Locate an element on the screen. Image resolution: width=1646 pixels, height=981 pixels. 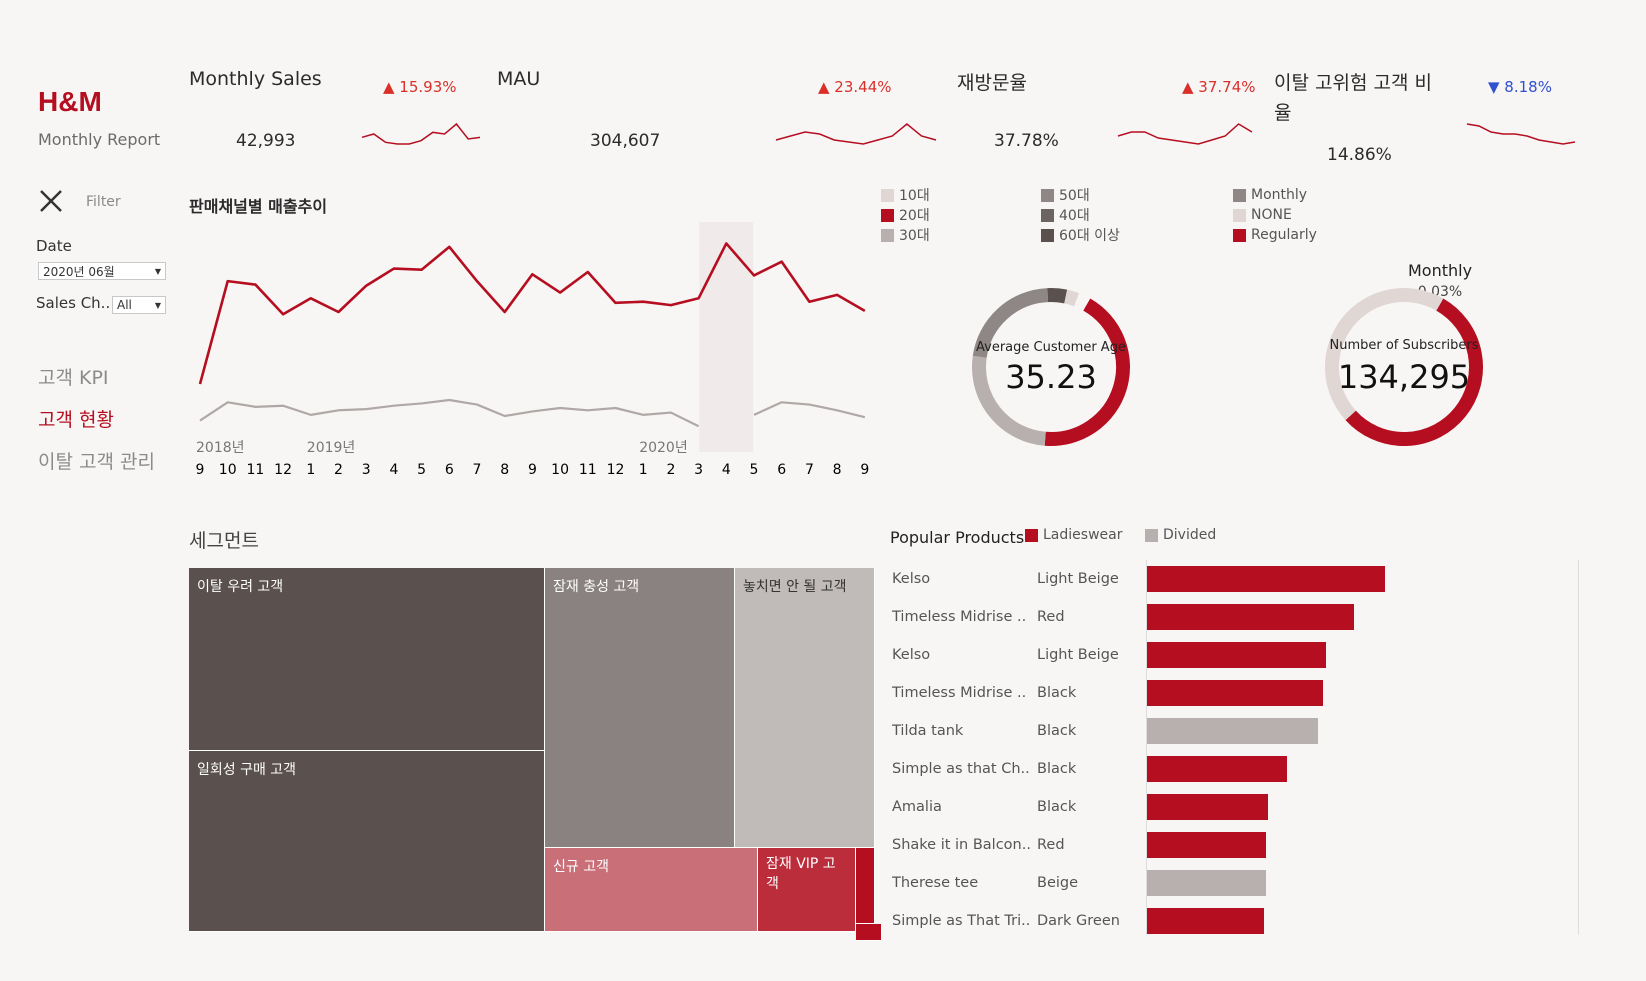
subscriber-donut-chart is located at coordinates (1404, 367).